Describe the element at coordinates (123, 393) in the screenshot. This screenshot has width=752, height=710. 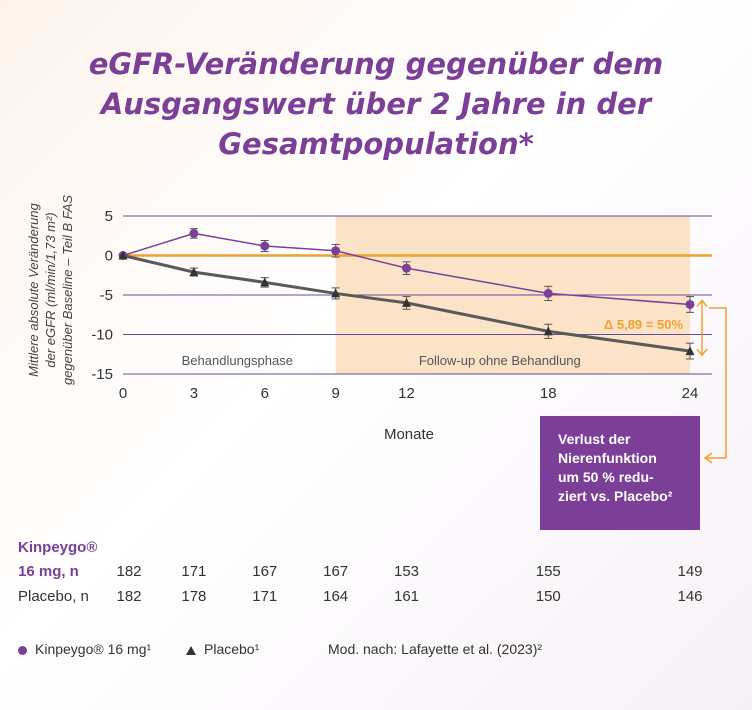
I see `x-tick-label: 0` at that location.